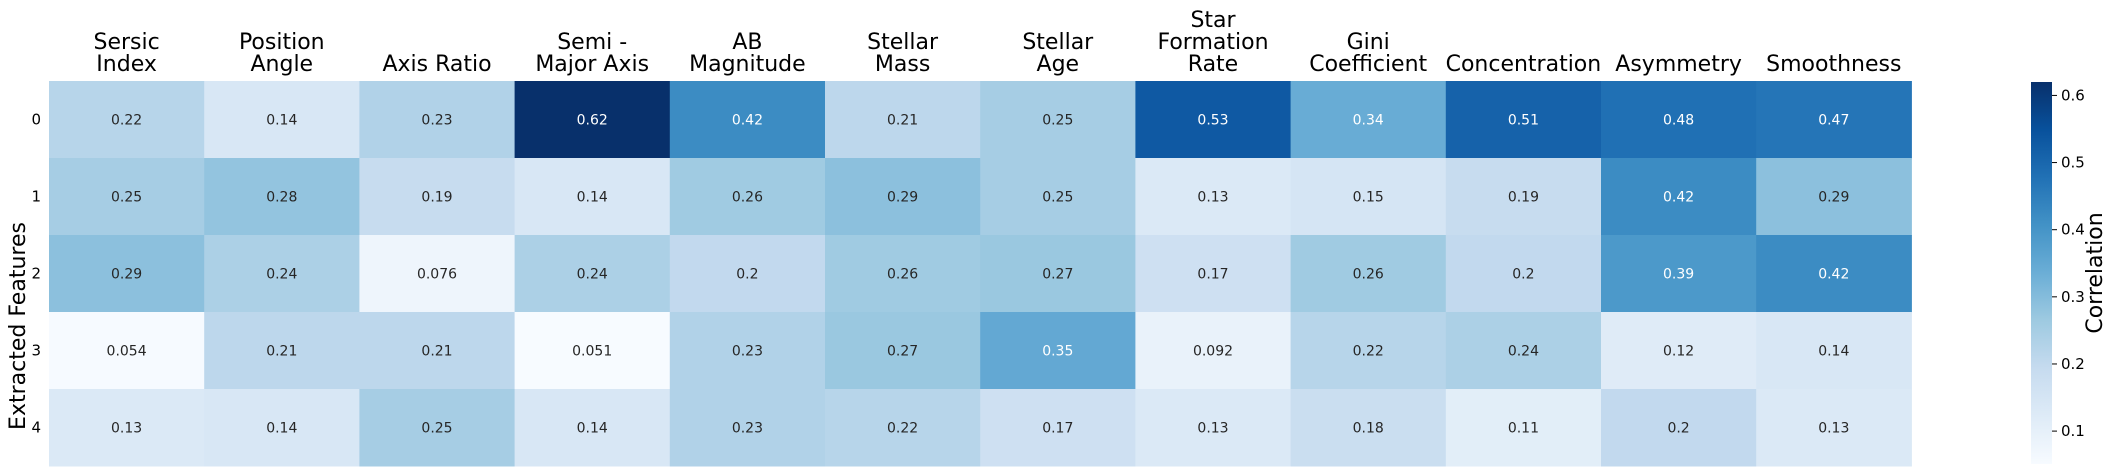  I want to click on colorbar-tick-label: 0.2, so click(2073, 364).